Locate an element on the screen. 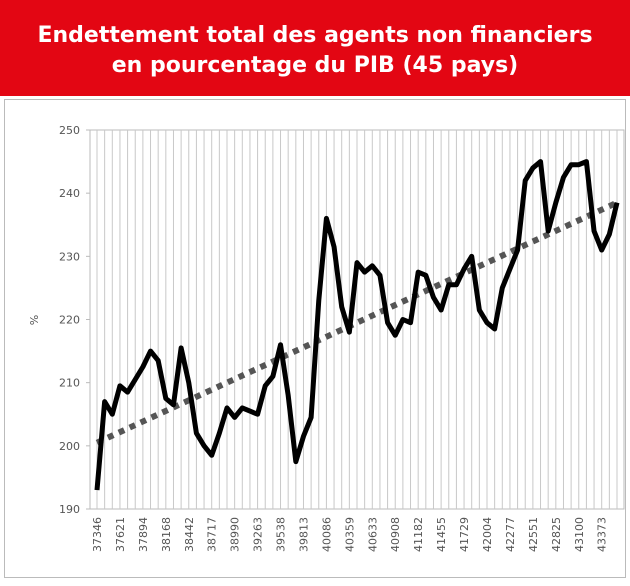  x-tick-label: 41182 is located at coordinates (418, 534).